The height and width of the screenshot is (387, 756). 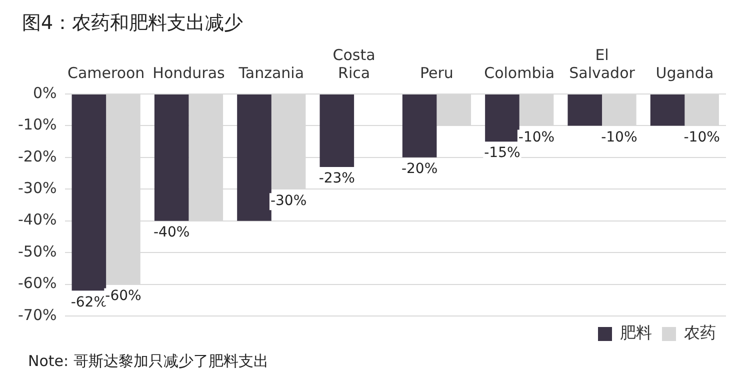 What do you see at coordinates (148, 361) in the screenshot?
I see `text: Note: 哥斯达黎加只减少了肥料支出` at bounding box center [148, 361].